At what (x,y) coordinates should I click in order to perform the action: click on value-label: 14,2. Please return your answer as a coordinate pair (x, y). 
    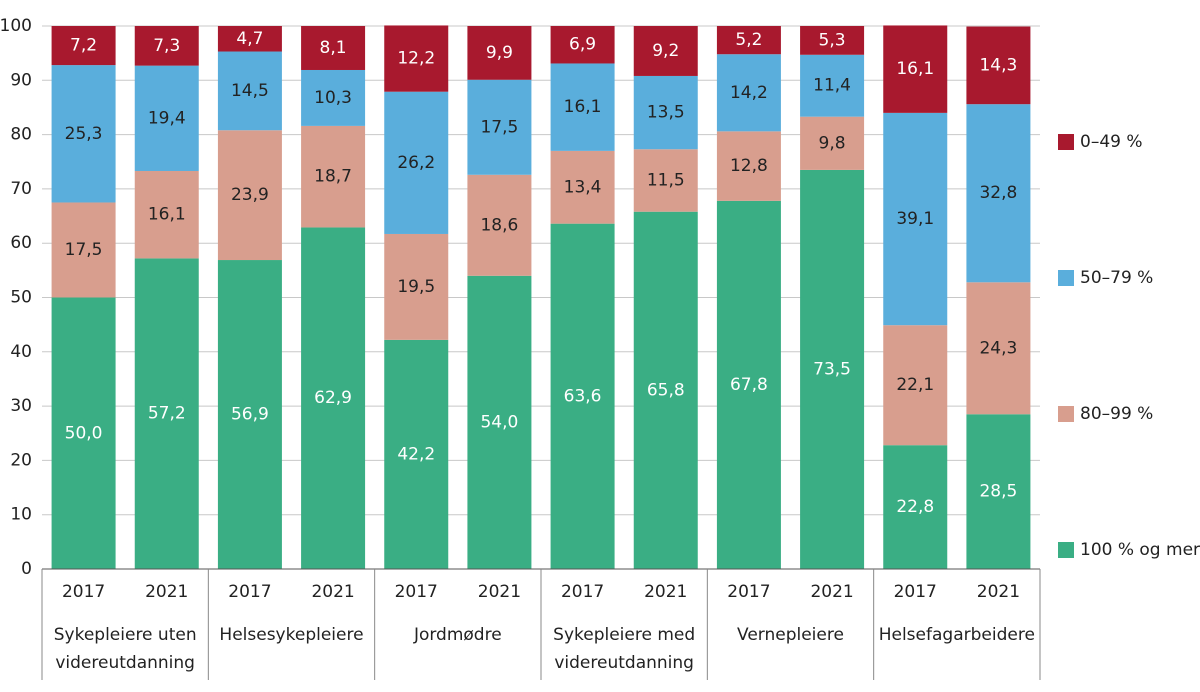
    Looking at the image, I should click on (749, 93).